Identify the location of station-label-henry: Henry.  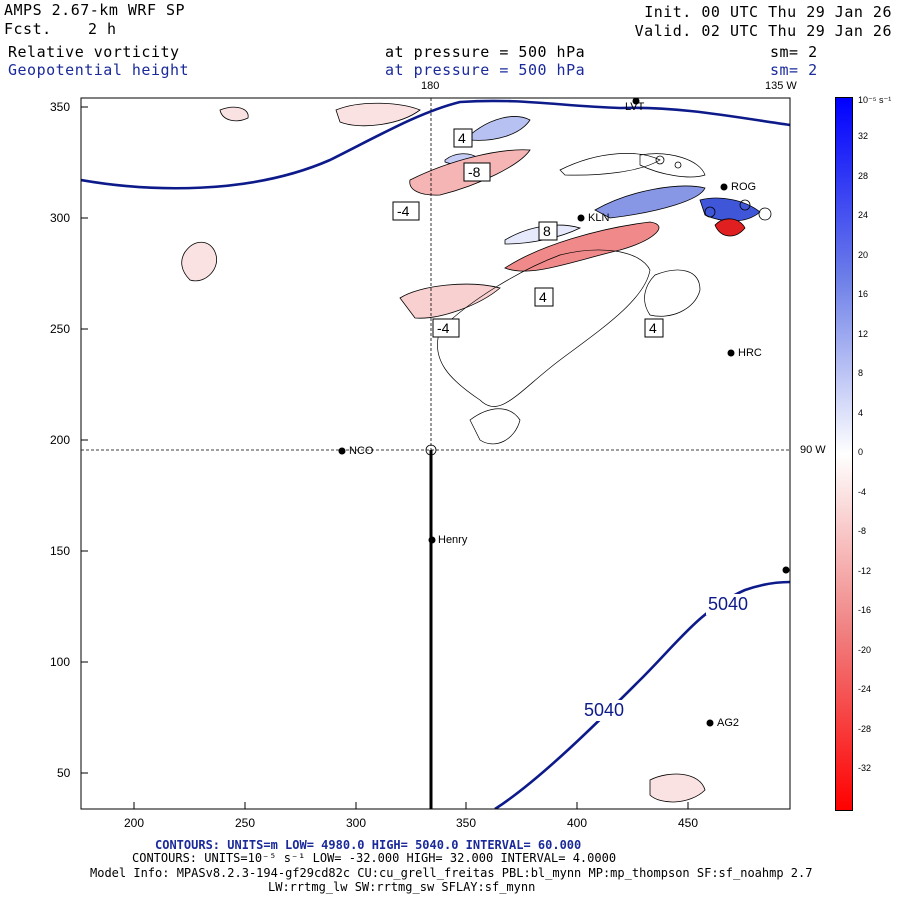
(453, 540).